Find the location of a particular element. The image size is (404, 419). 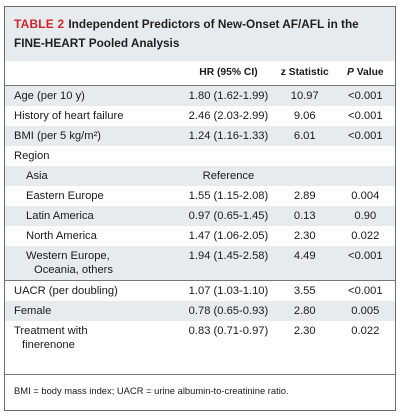

row-p: 0.90 is located at coordinates (365, 216).